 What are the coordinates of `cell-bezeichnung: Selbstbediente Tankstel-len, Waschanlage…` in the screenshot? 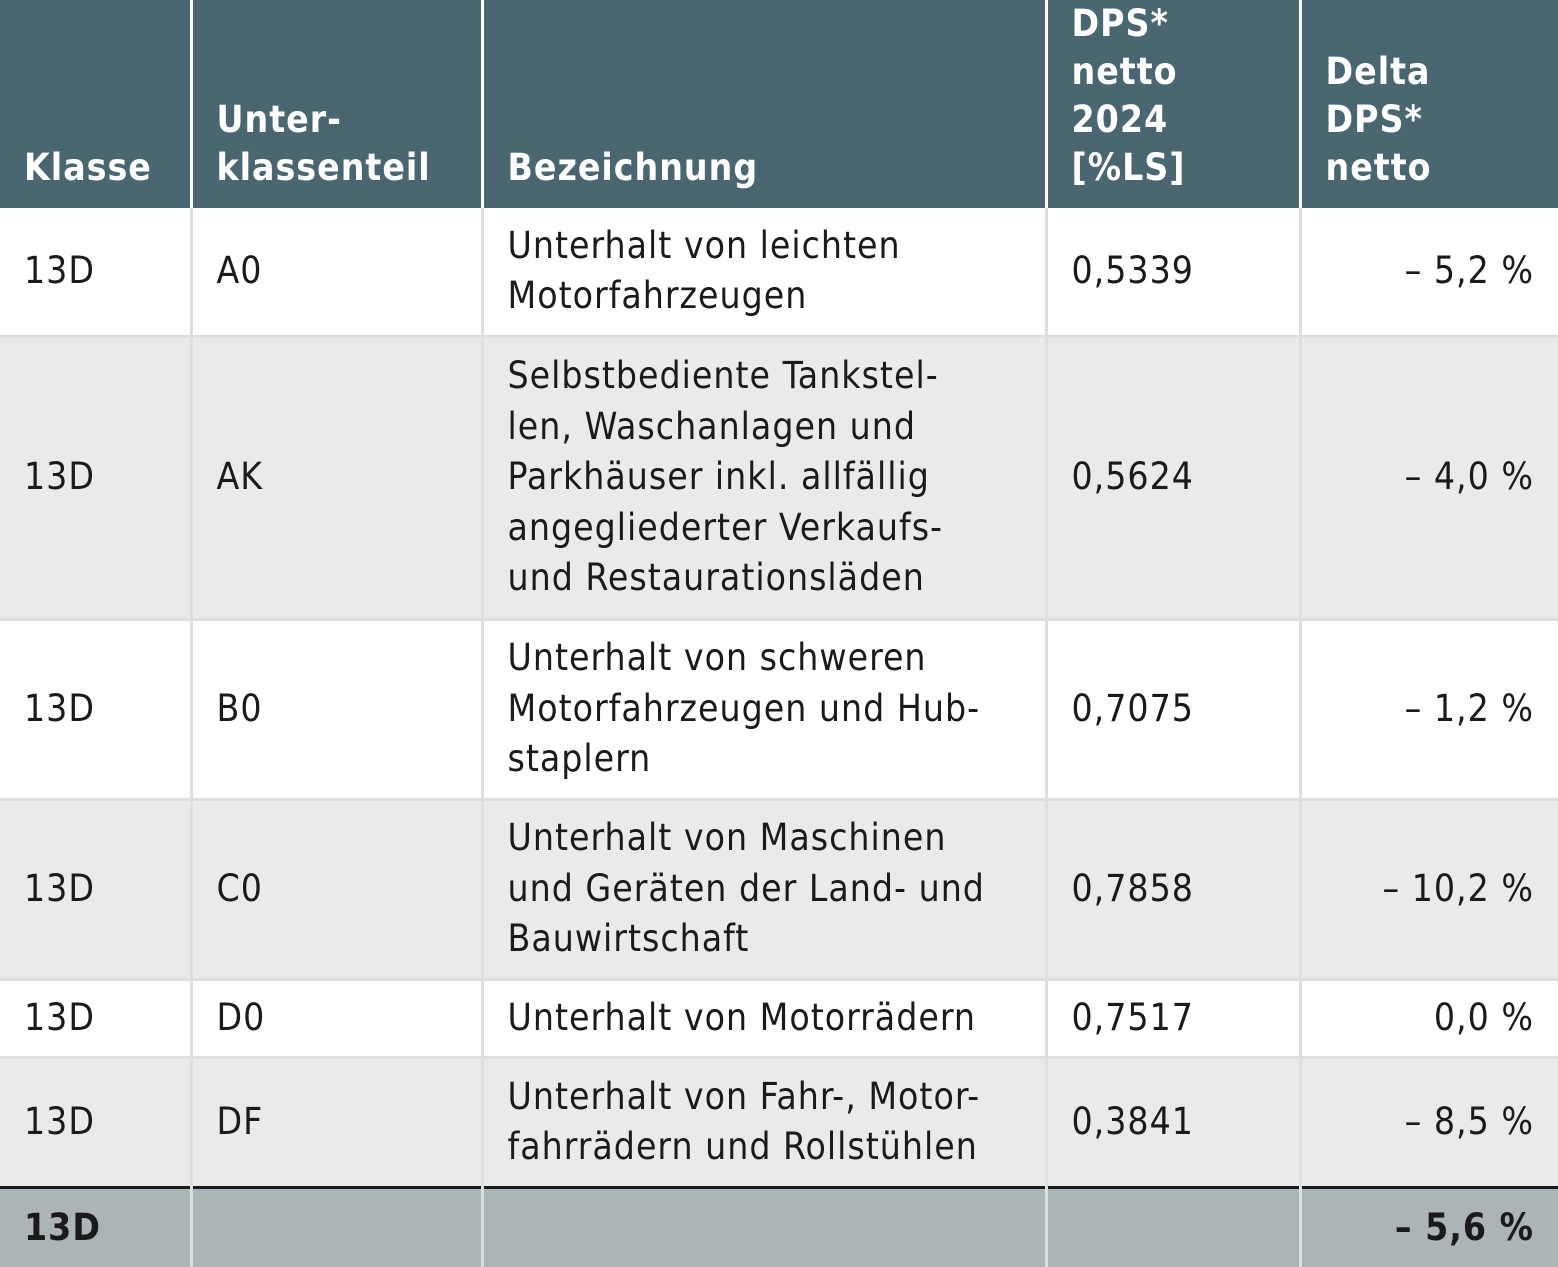 It's located at (763, 476).